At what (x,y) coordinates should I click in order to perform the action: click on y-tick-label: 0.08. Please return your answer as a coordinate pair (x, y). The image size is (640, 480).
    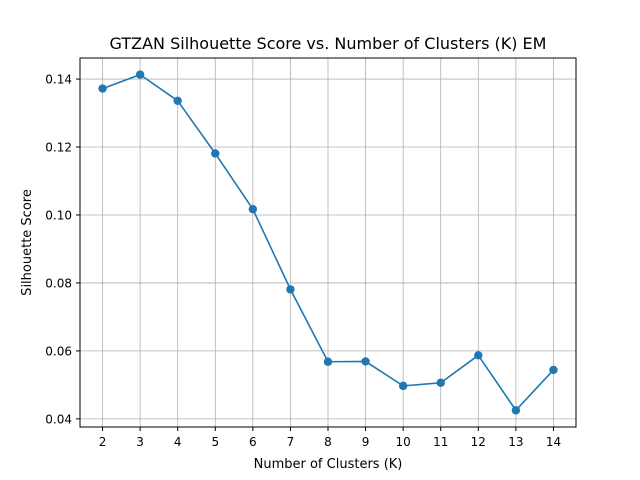
    Looking at the image, I should click on (58, 283).